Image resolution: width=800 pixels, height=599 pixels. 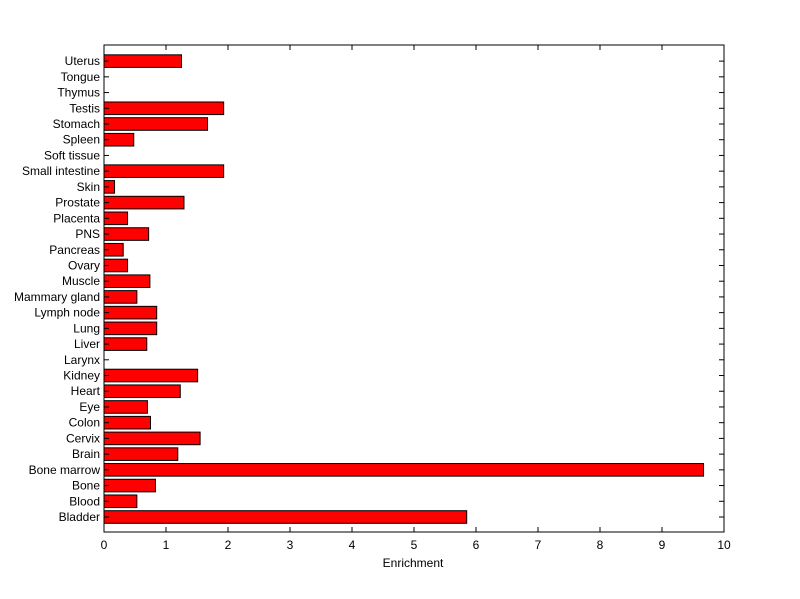 What do you see at coordinates (74, 250) in the screenshot?
I see `y-tick-label-pancreas: Pancreas` at bounding box center [74, 250].